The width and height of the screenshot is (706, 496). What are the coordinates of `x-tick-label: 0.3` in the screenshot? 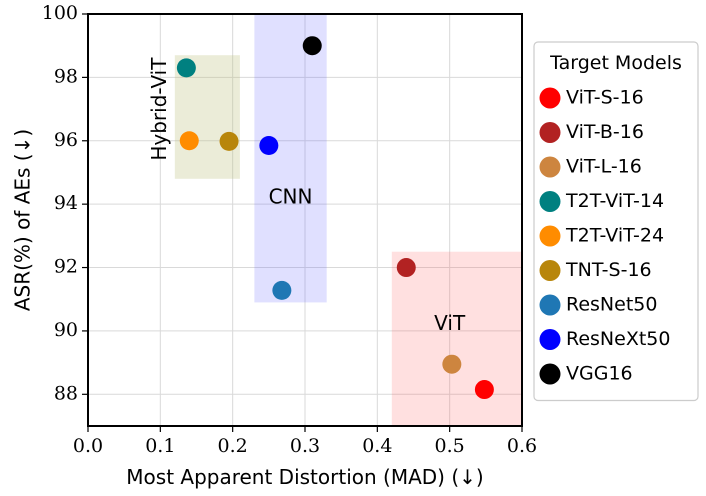 It's located at (305, 446).